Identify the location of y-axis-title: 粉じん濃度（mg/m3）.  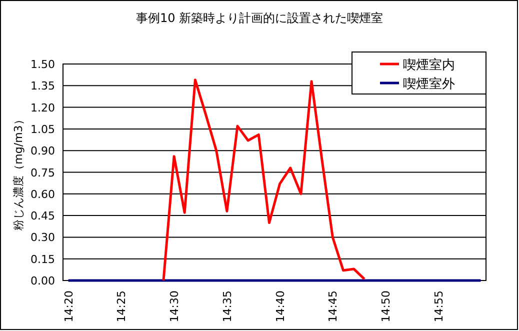
(18, 172).